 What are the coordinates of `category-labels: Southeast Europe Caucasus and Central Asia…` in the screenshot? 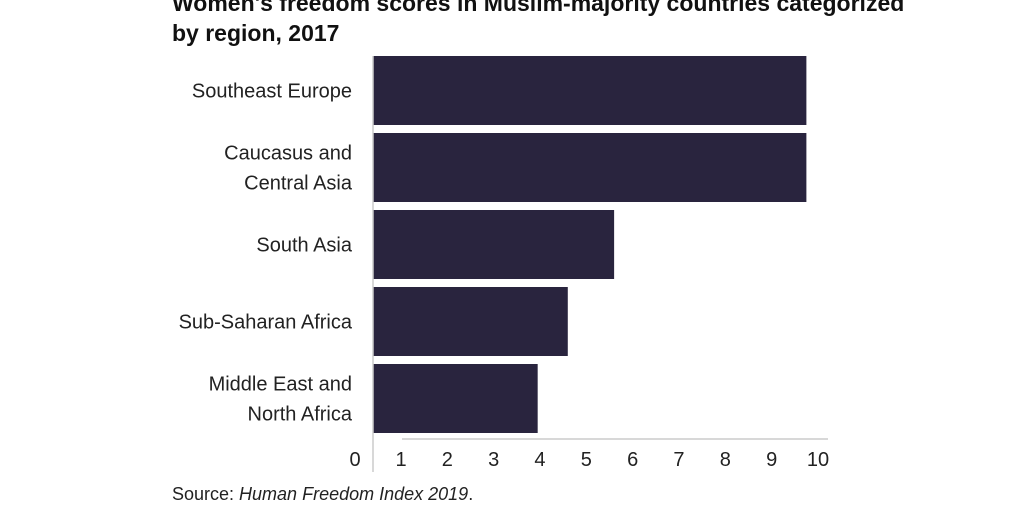 It's located at (266, 253).